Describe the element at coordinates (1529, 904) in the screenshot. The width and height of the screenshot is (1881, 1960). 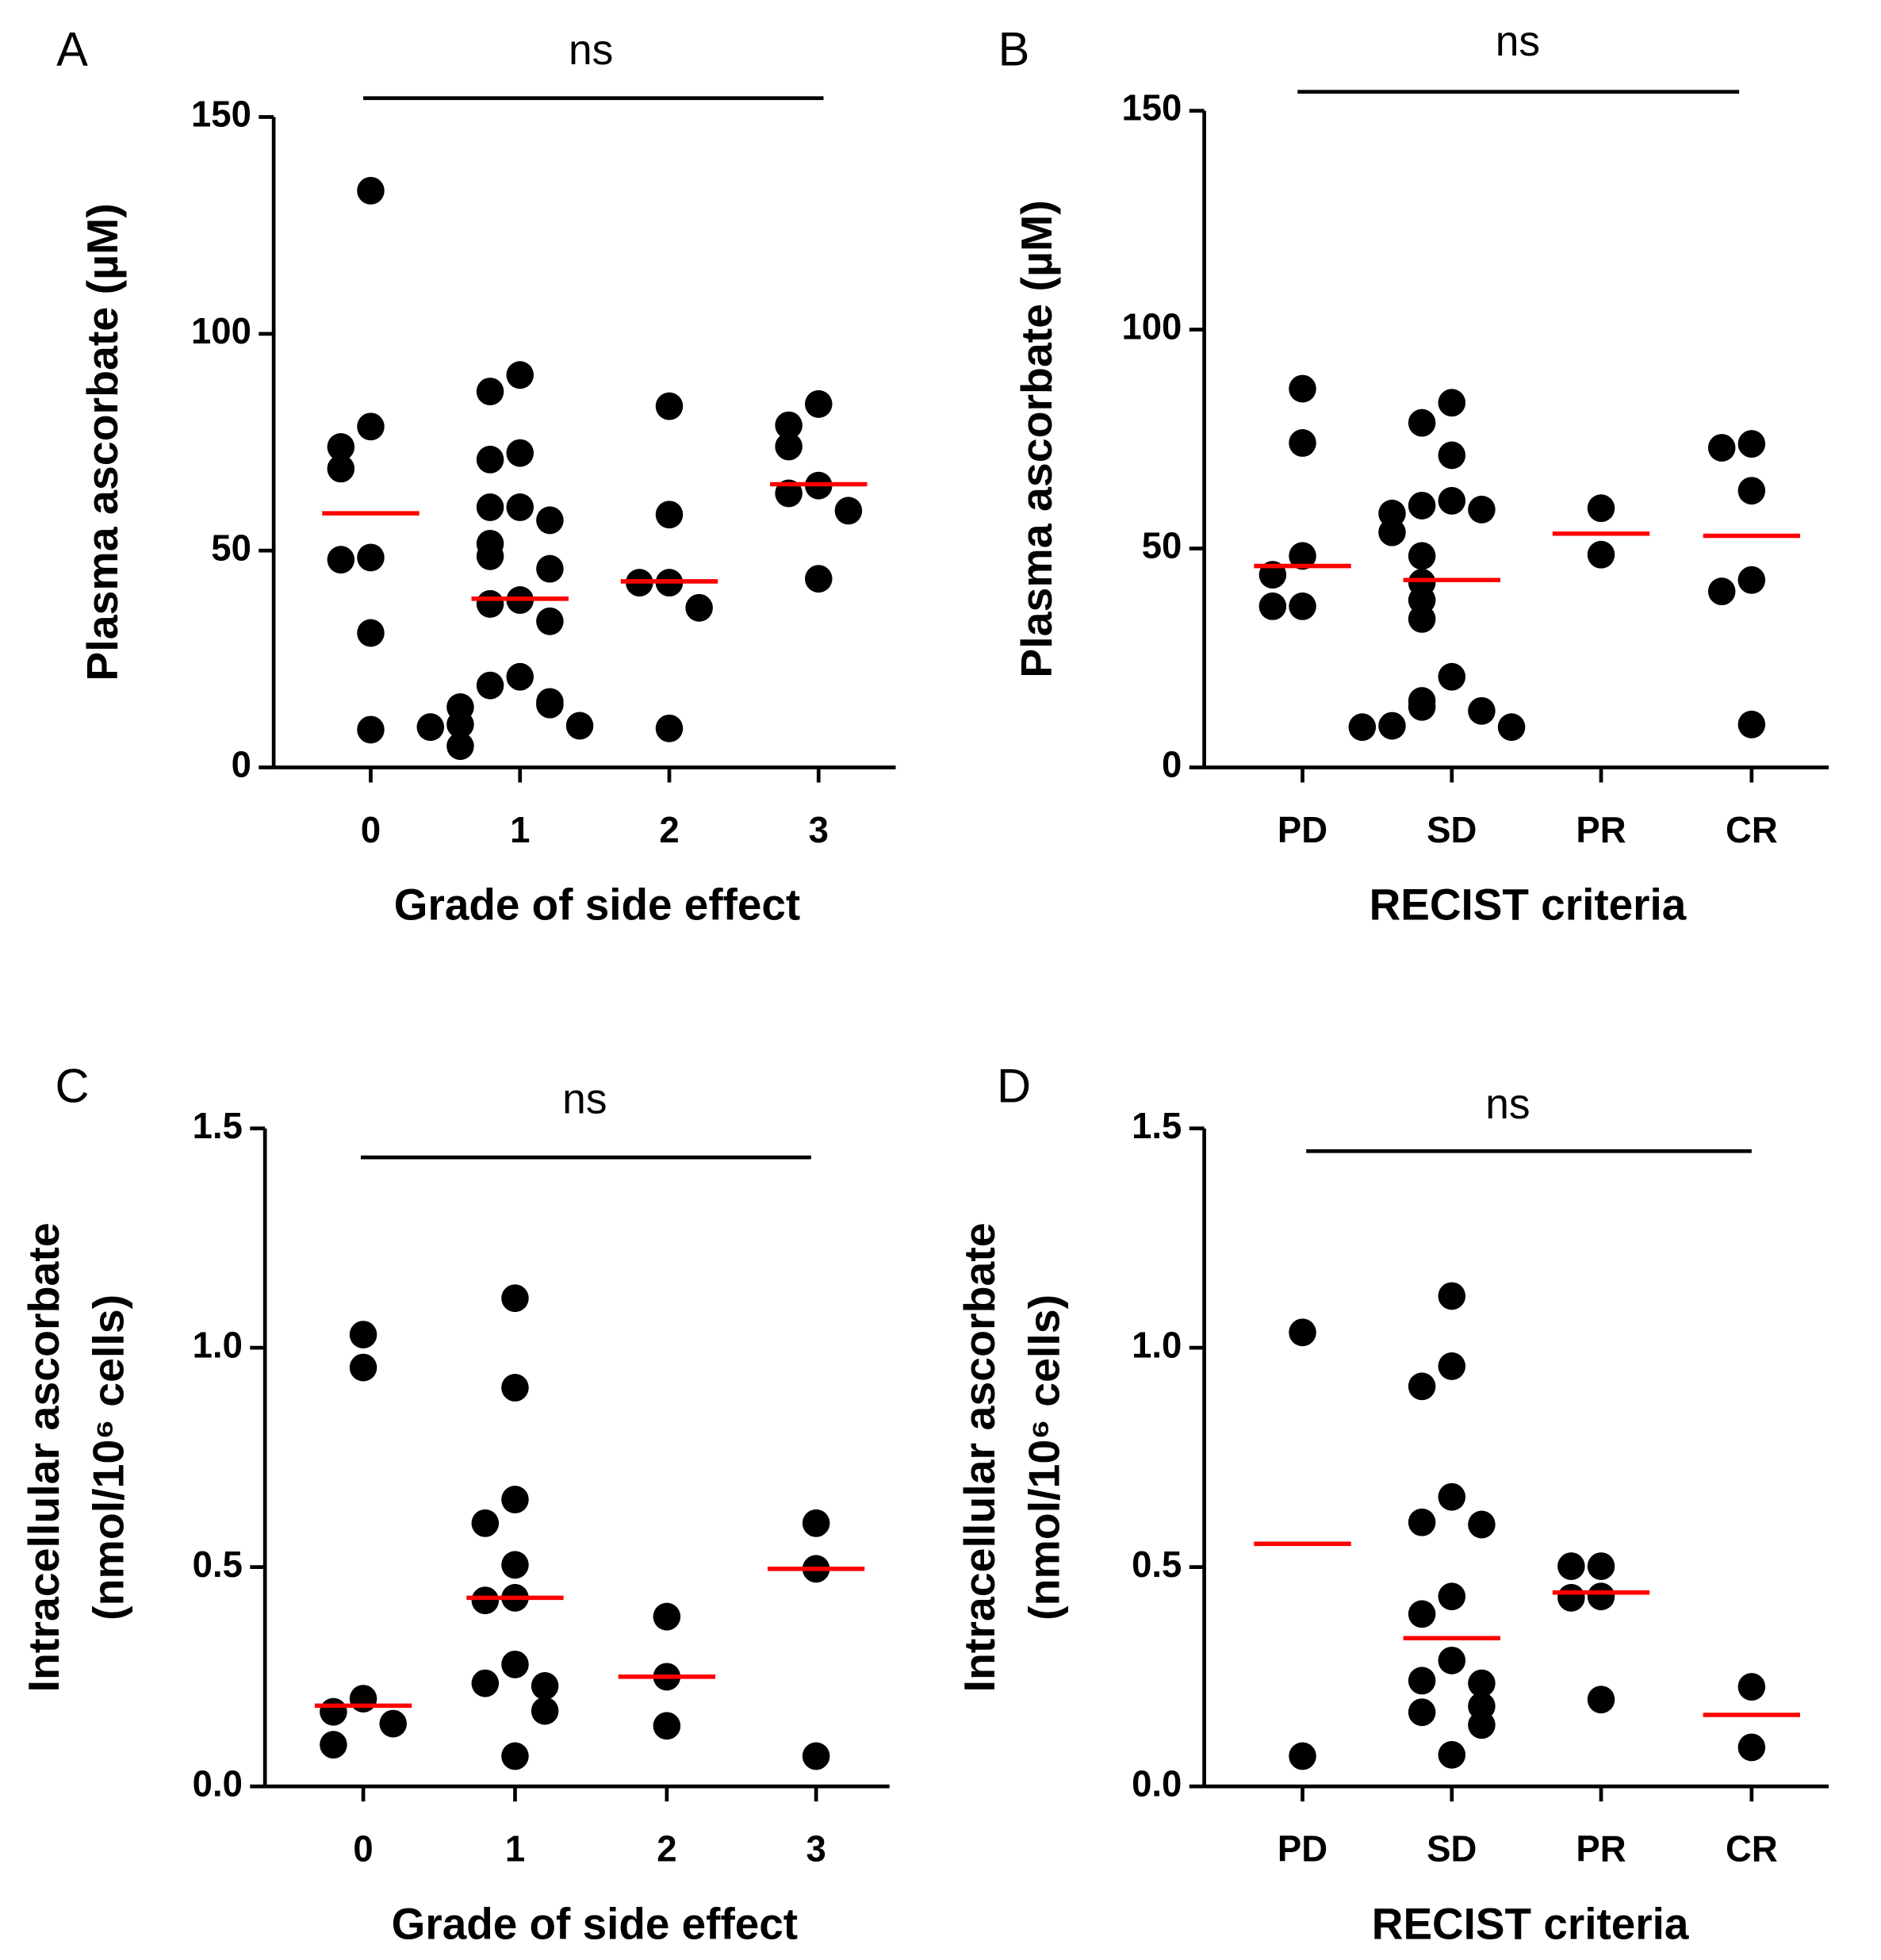
I see `x-axis-label: RECIST criteria` at that location.